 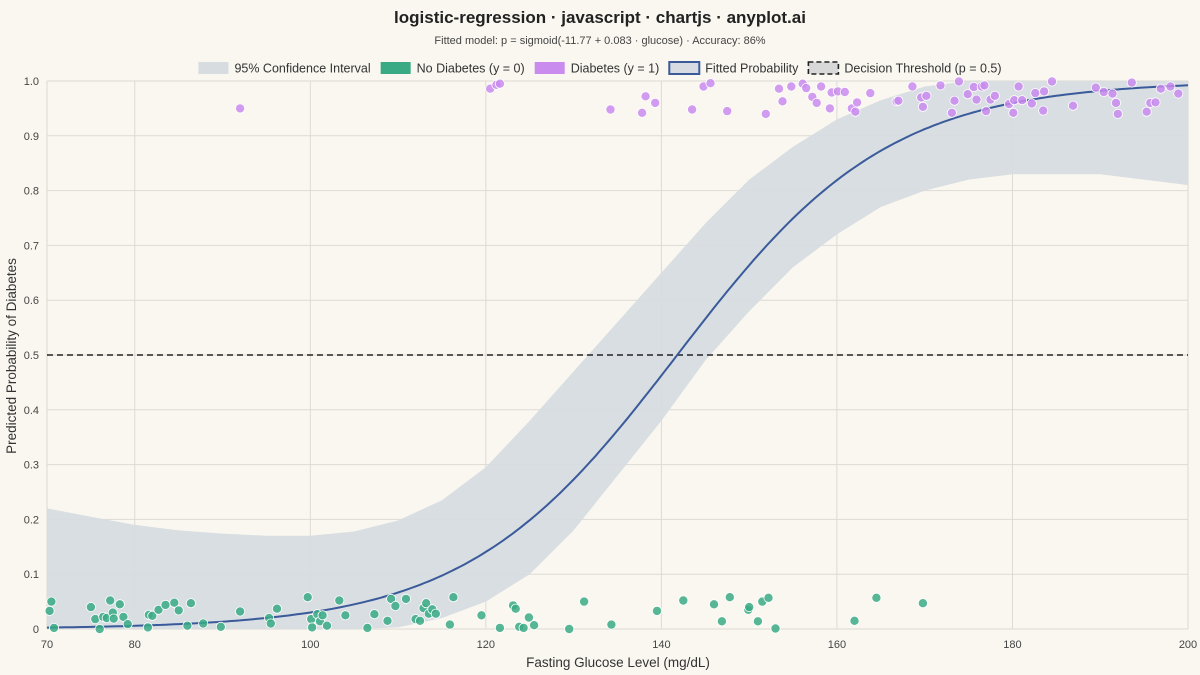 What do you see at coordinates (615, 69) in the screenshot?
I see `legend-label: Diabetes (y = 1)` at bounding box center [615, 69].